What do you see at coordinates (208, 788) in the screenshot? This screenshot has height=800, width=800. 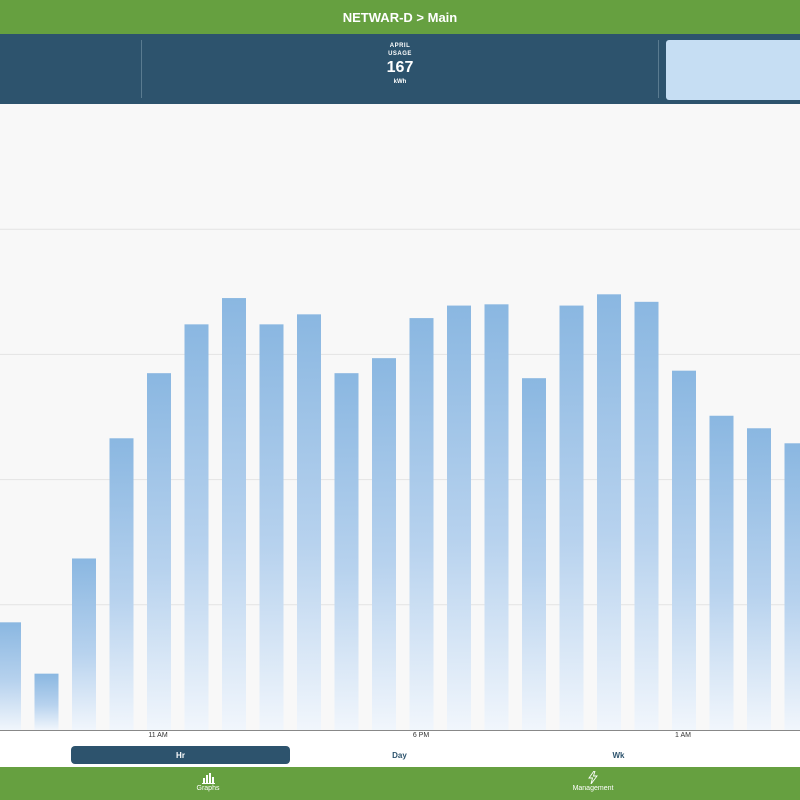 I see `nav-graphs-label: Graphs` at bounding box center [208, 788].